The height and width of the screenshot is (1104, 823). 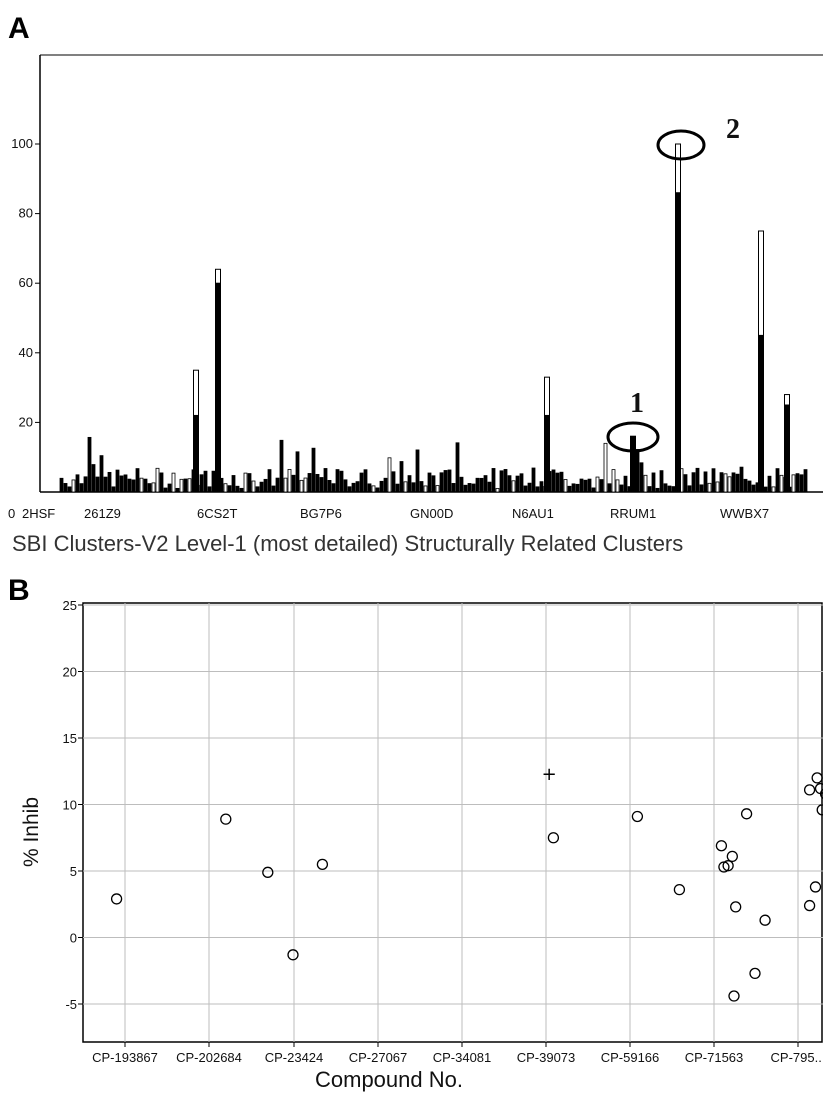 What do you see at coordinates (533, 513) in the screenshot?
I see `chart-a-x-tick-label: N6AU1` at bounding box center [533, 513].